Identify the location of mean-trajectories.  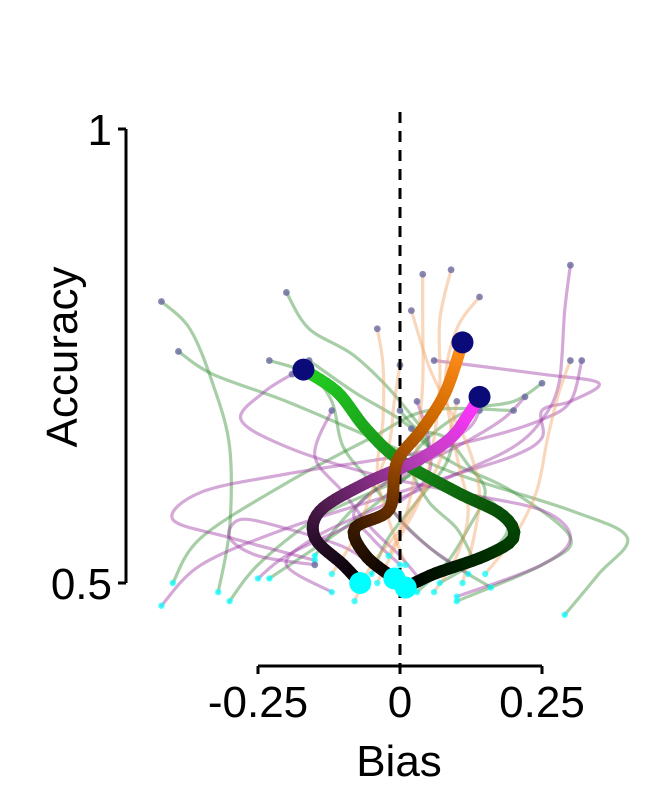
(409, 465).